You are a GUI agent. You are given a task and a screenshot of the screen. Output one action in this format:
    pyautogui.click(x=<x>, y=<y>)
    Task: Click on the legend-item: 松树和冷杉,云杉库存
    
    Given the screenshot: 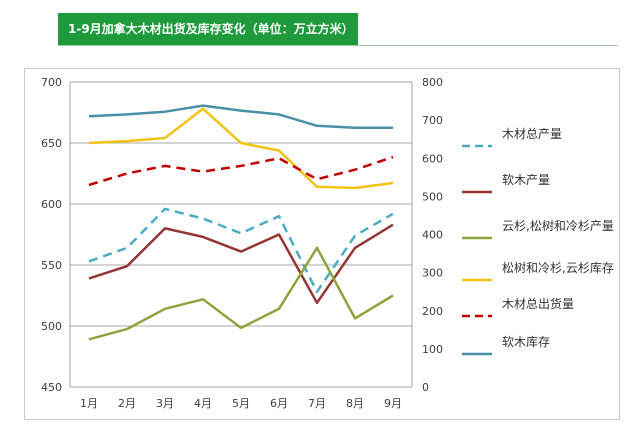 What is the action you would take?
    pyautogui.click(x=542, y=279)
    